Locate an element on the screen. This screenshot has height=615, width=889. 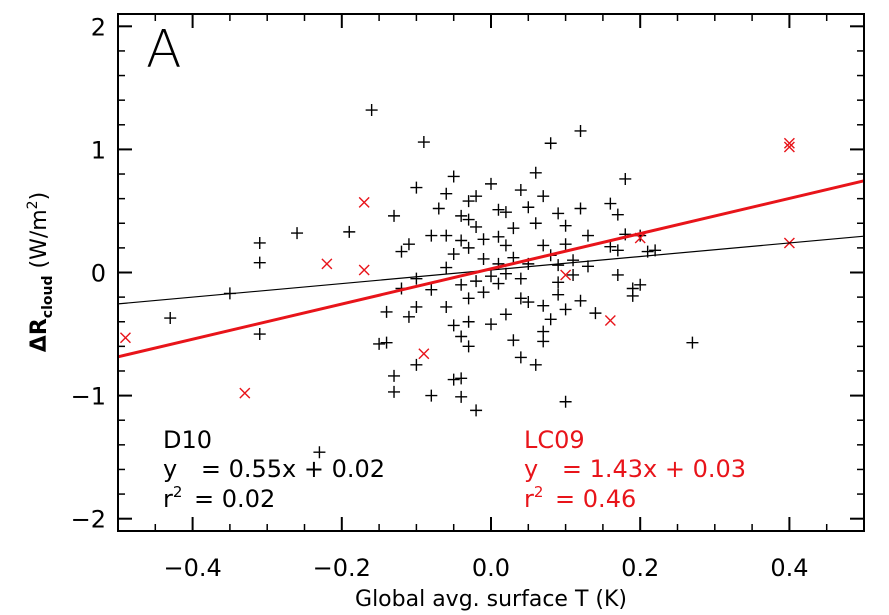
d10-label: D10 is located at coordinates (187, 440).